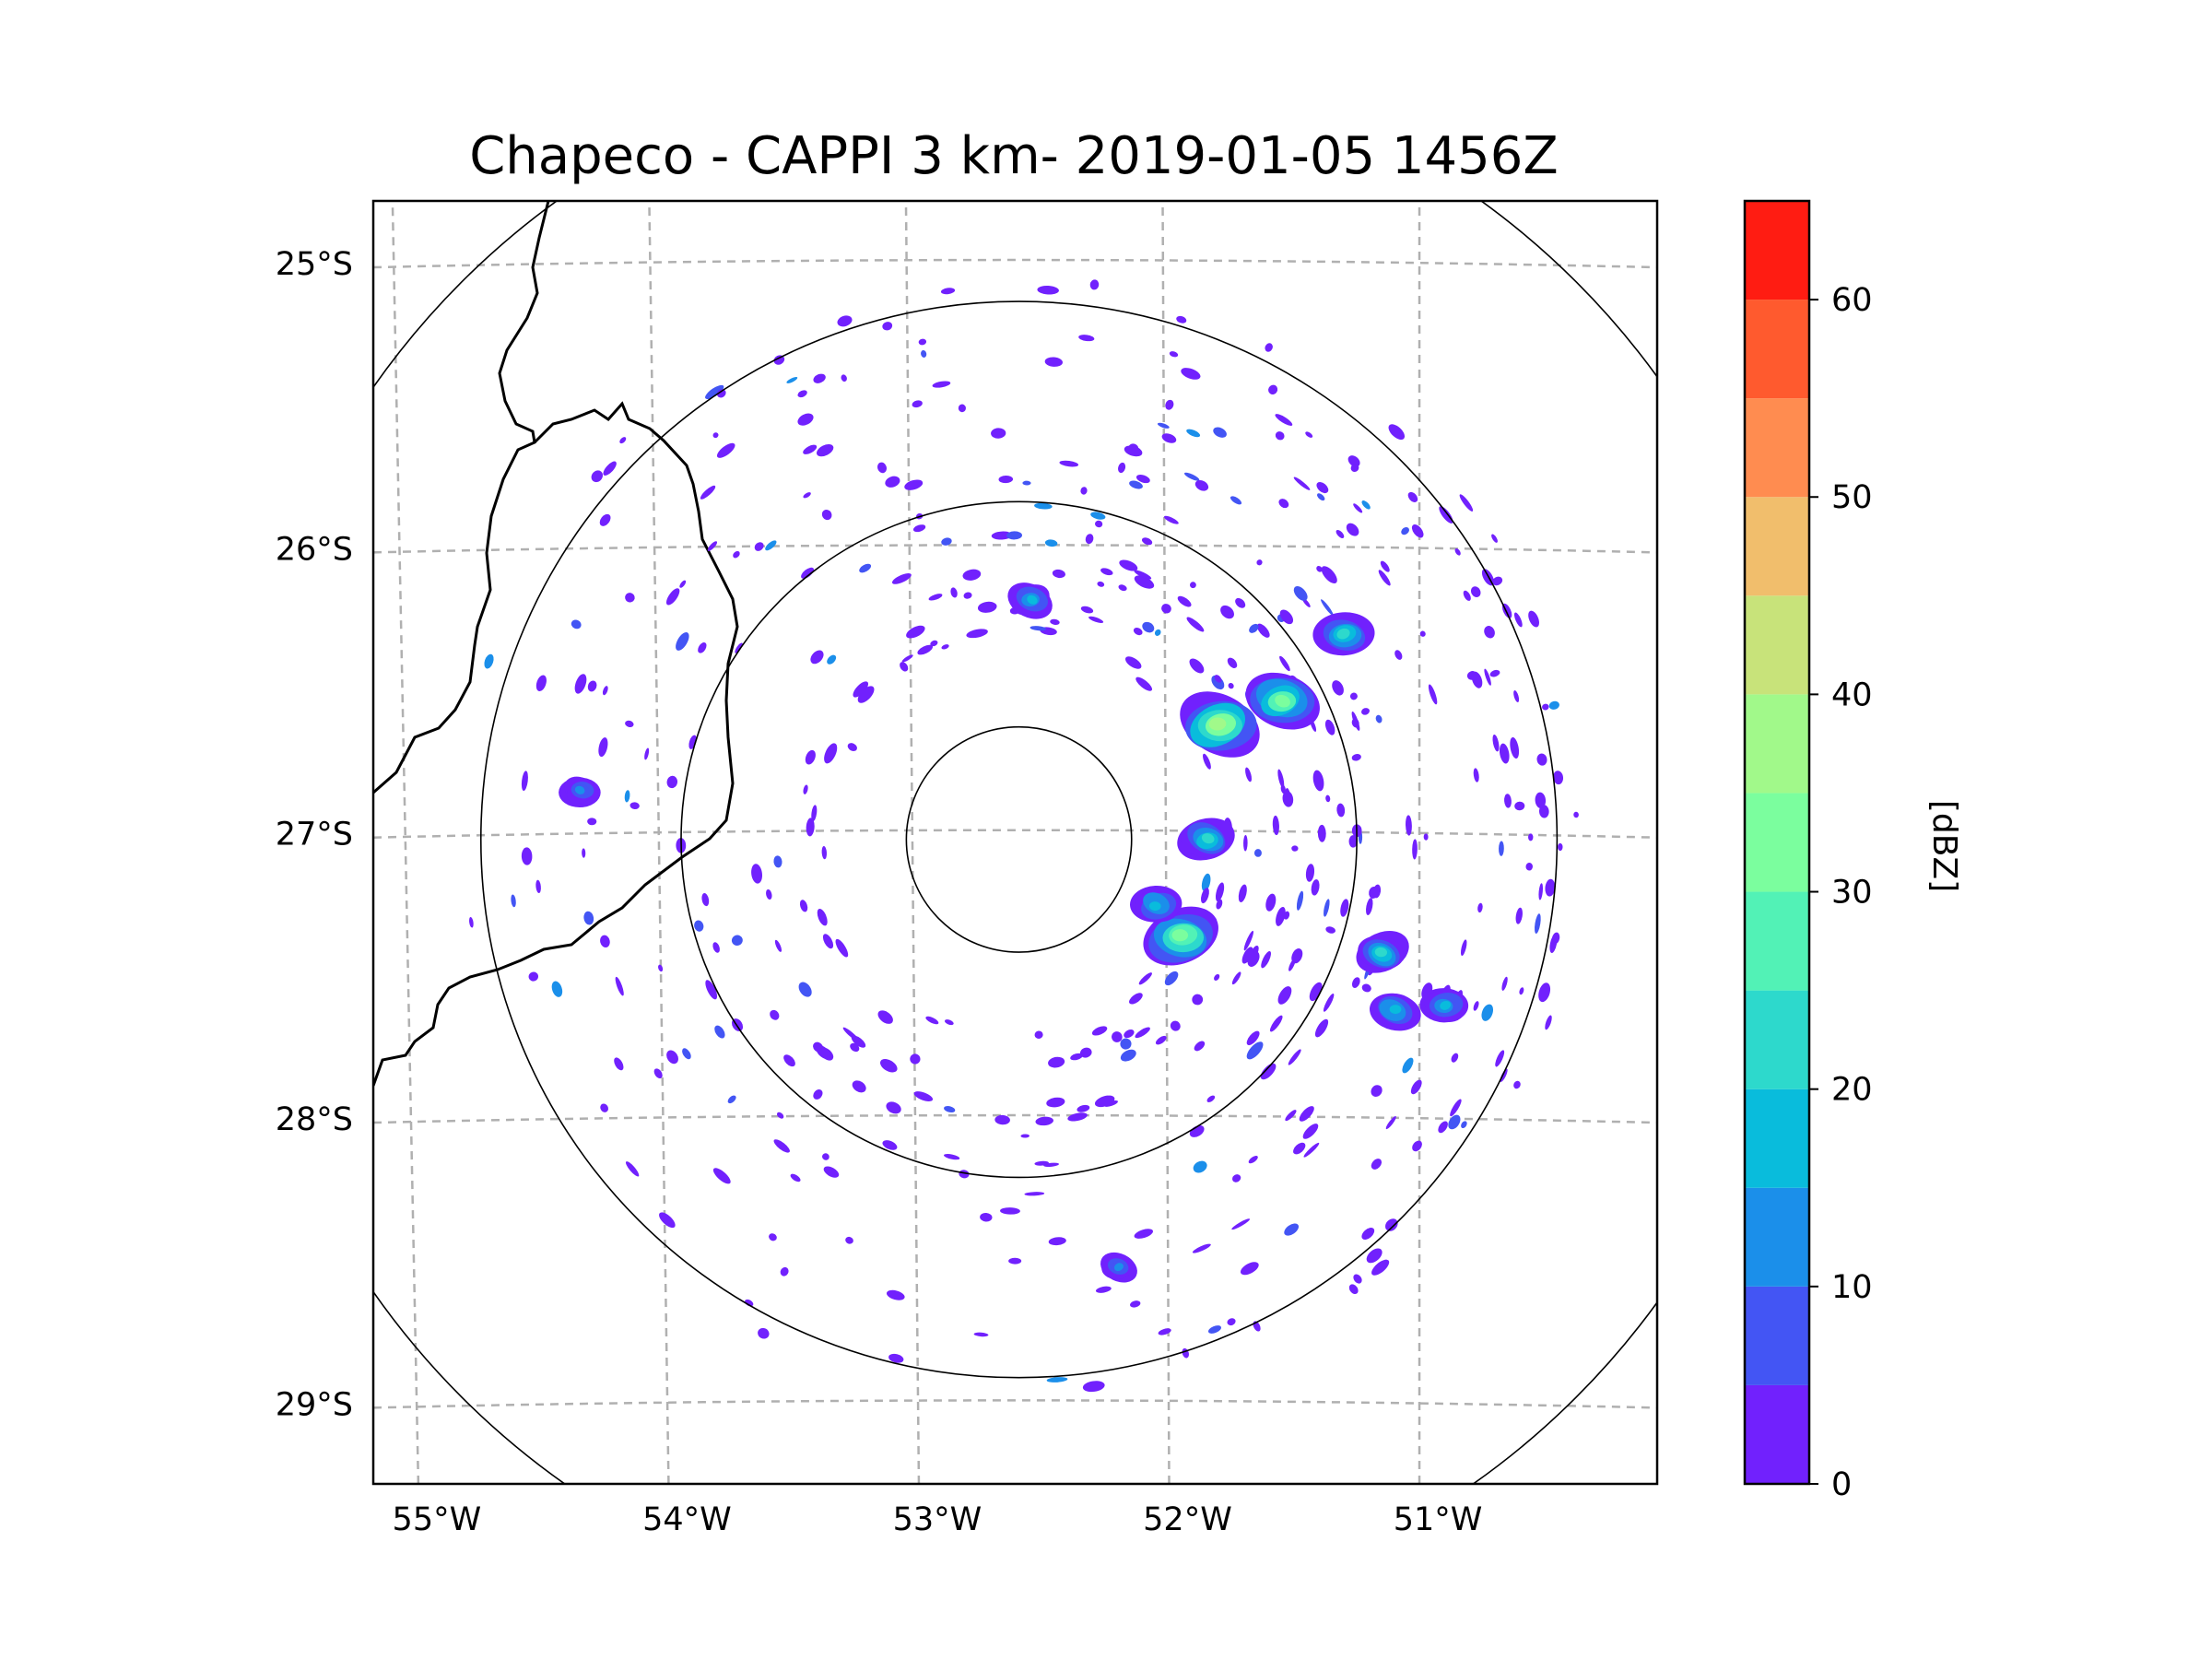  Describe the element at coordinates (912, 842) in the screenshot. I see `meridian-line` at that location.